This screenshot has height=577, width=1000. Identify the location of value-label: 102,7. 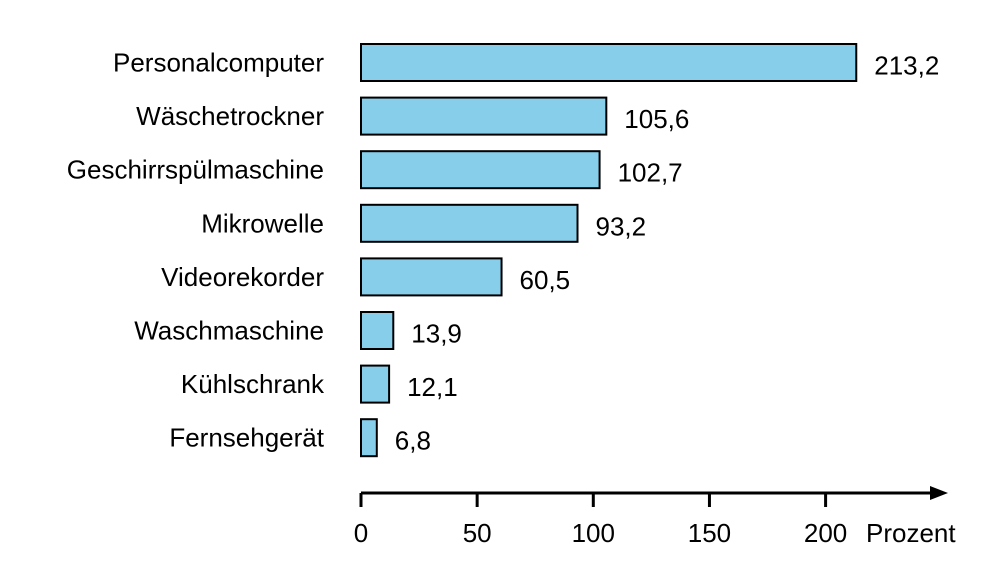
(650, 173).